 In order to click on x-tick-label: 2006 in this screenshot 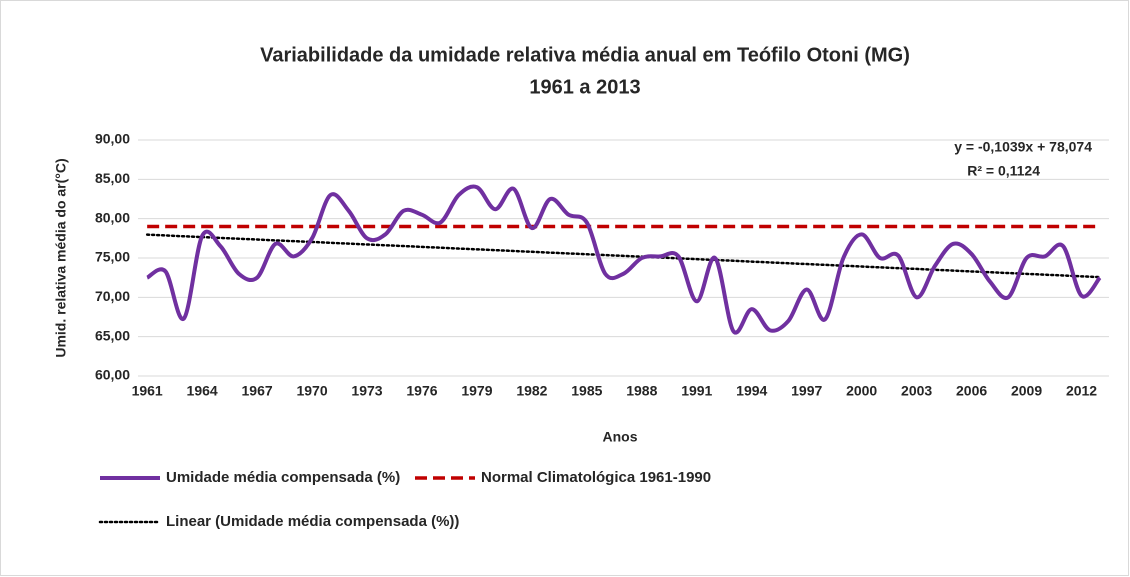, I will do `click(971, 391)`.